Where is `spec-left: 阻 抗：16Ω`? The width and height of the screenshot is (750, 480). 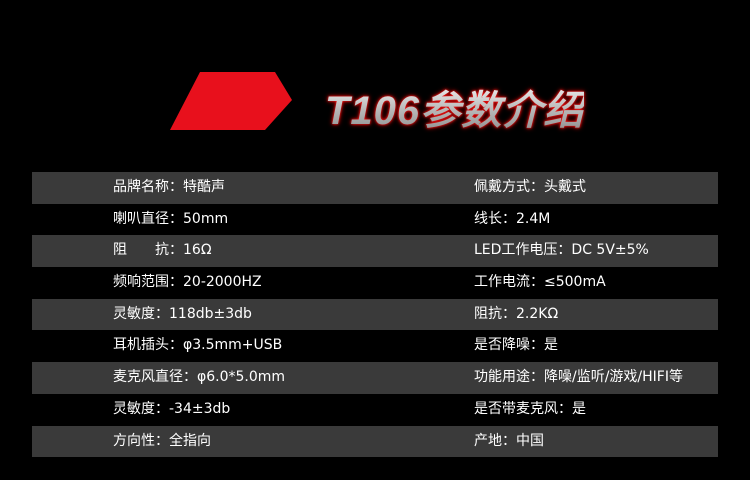 spec-left: 阻 抗：16Ω is located at coordinates (162, 250).